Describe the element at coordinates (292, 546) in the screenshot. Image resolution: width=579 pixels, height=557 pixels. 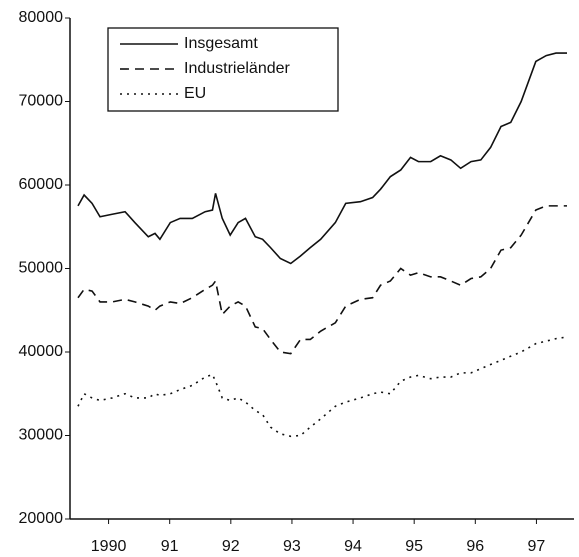
I see `x-tick-label: 93` at that location.